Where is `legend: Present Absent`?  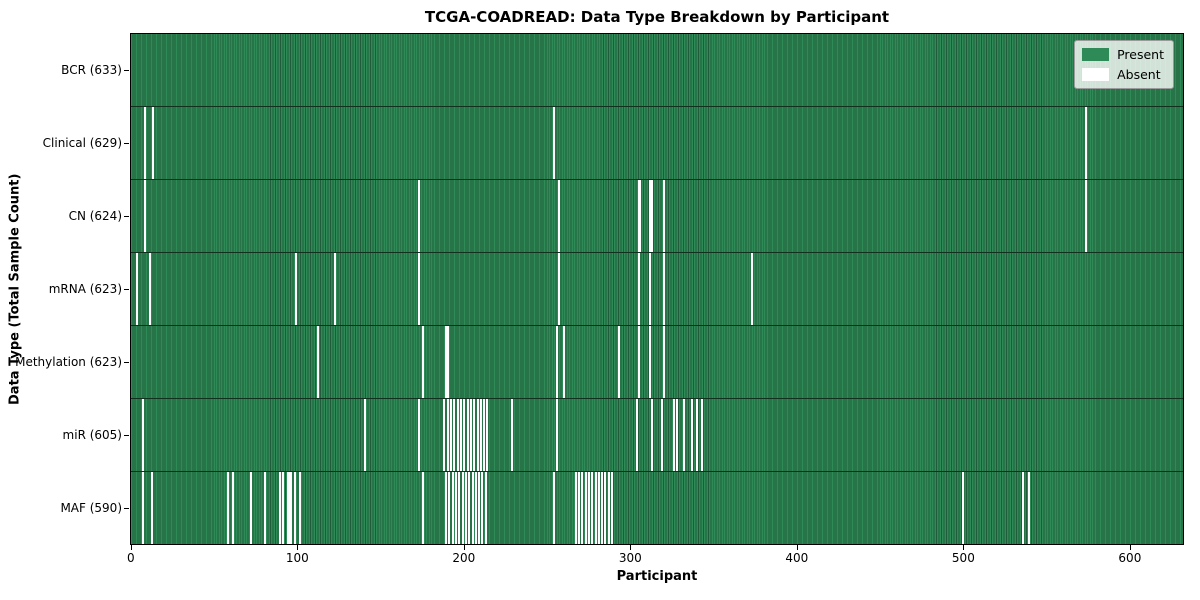
legend: Present Absent is located at coordinates (1124, 64).